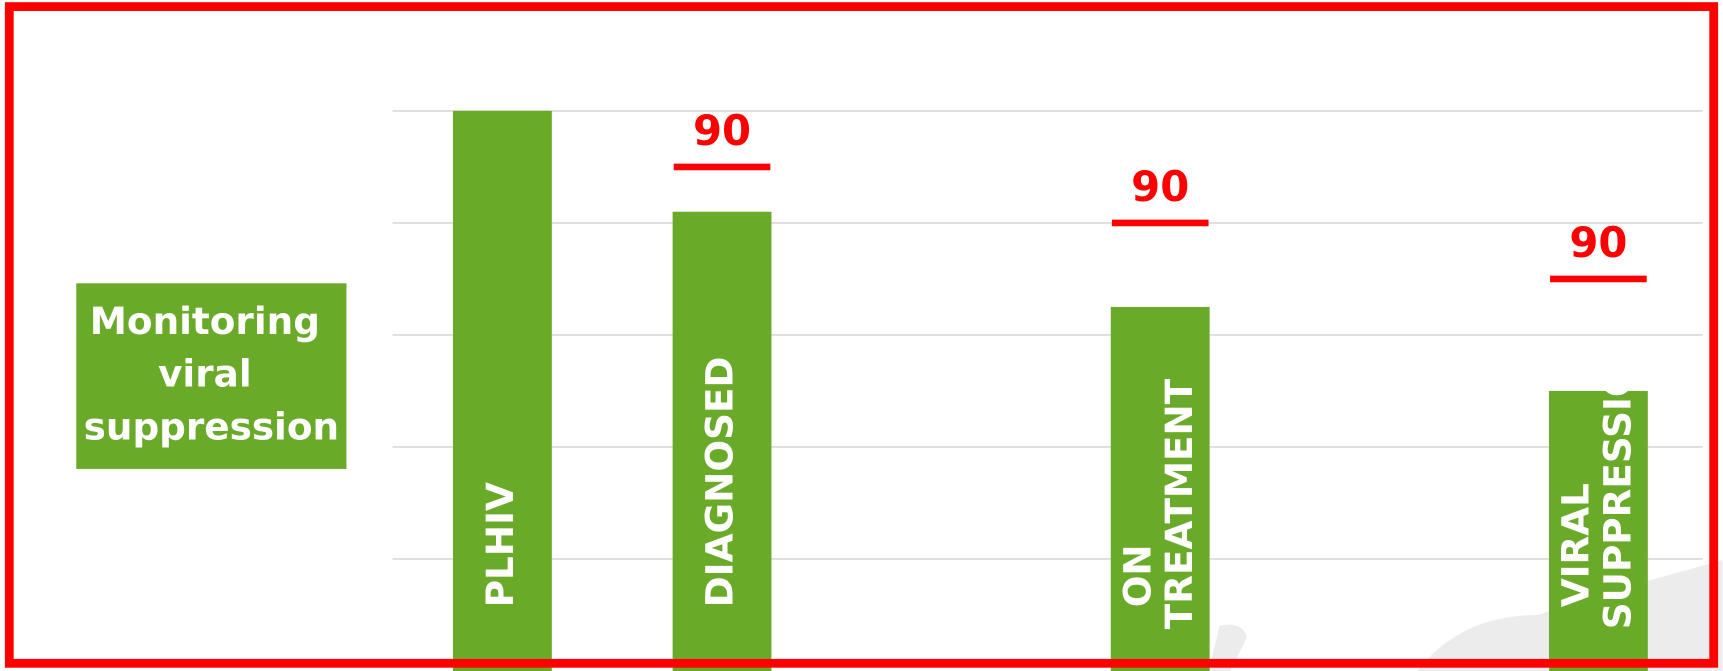 The width and height of the screenshot is (1723, 671). I want to click on bar-label: ON TREATMENT, so click(1158, 503).